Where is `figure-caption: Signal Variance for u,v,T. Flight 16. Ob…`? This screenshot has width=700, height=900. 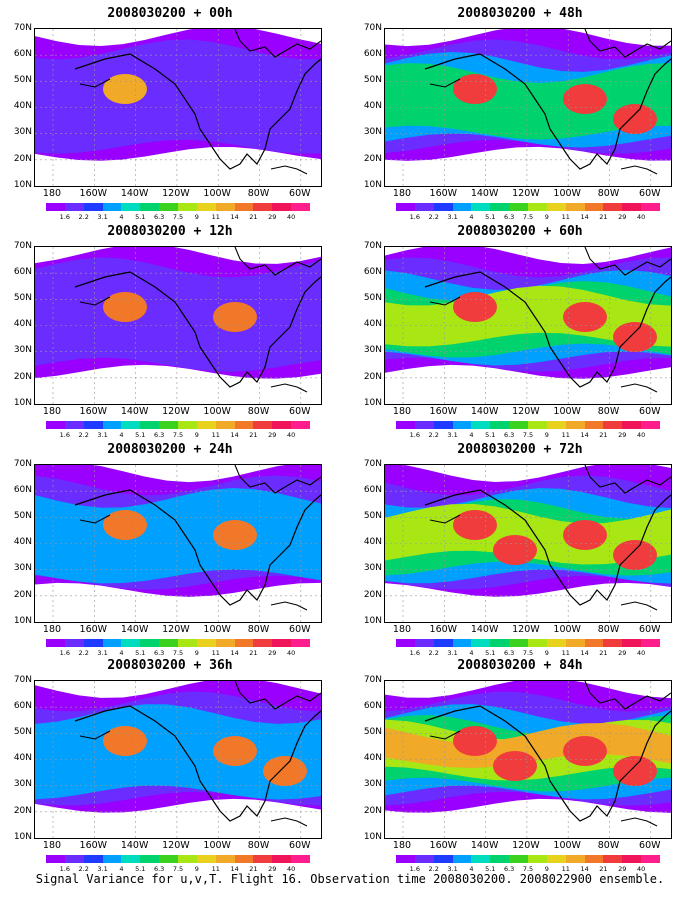 figure-caption: Signal Variance for u,v,T. Flight 16. Ob… is located at coordinates (350, 879).